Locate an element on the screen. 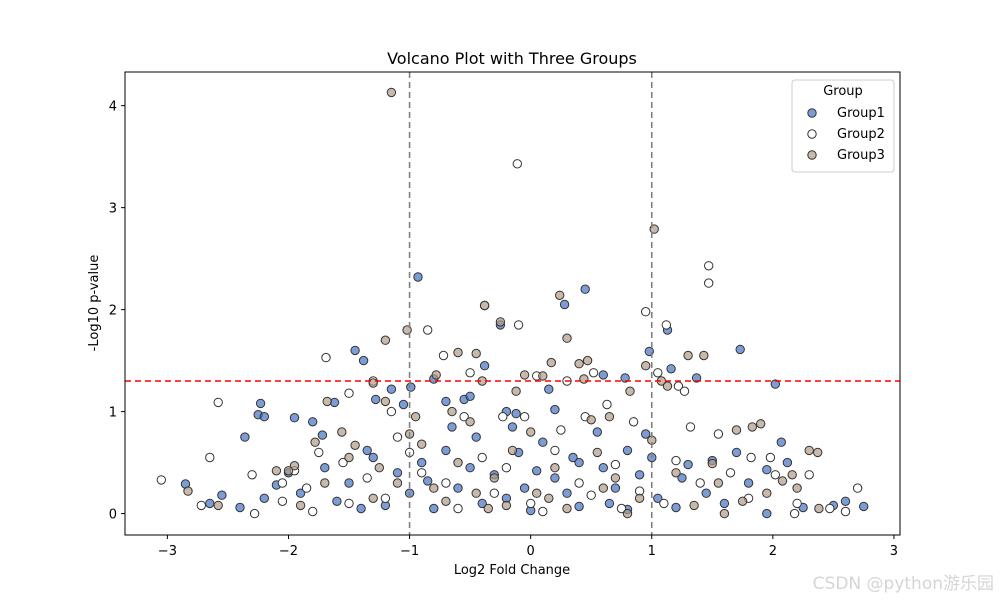 The image size is (1000, 600). legend-label-group1: Group1 is located at coordinates (861, 113).